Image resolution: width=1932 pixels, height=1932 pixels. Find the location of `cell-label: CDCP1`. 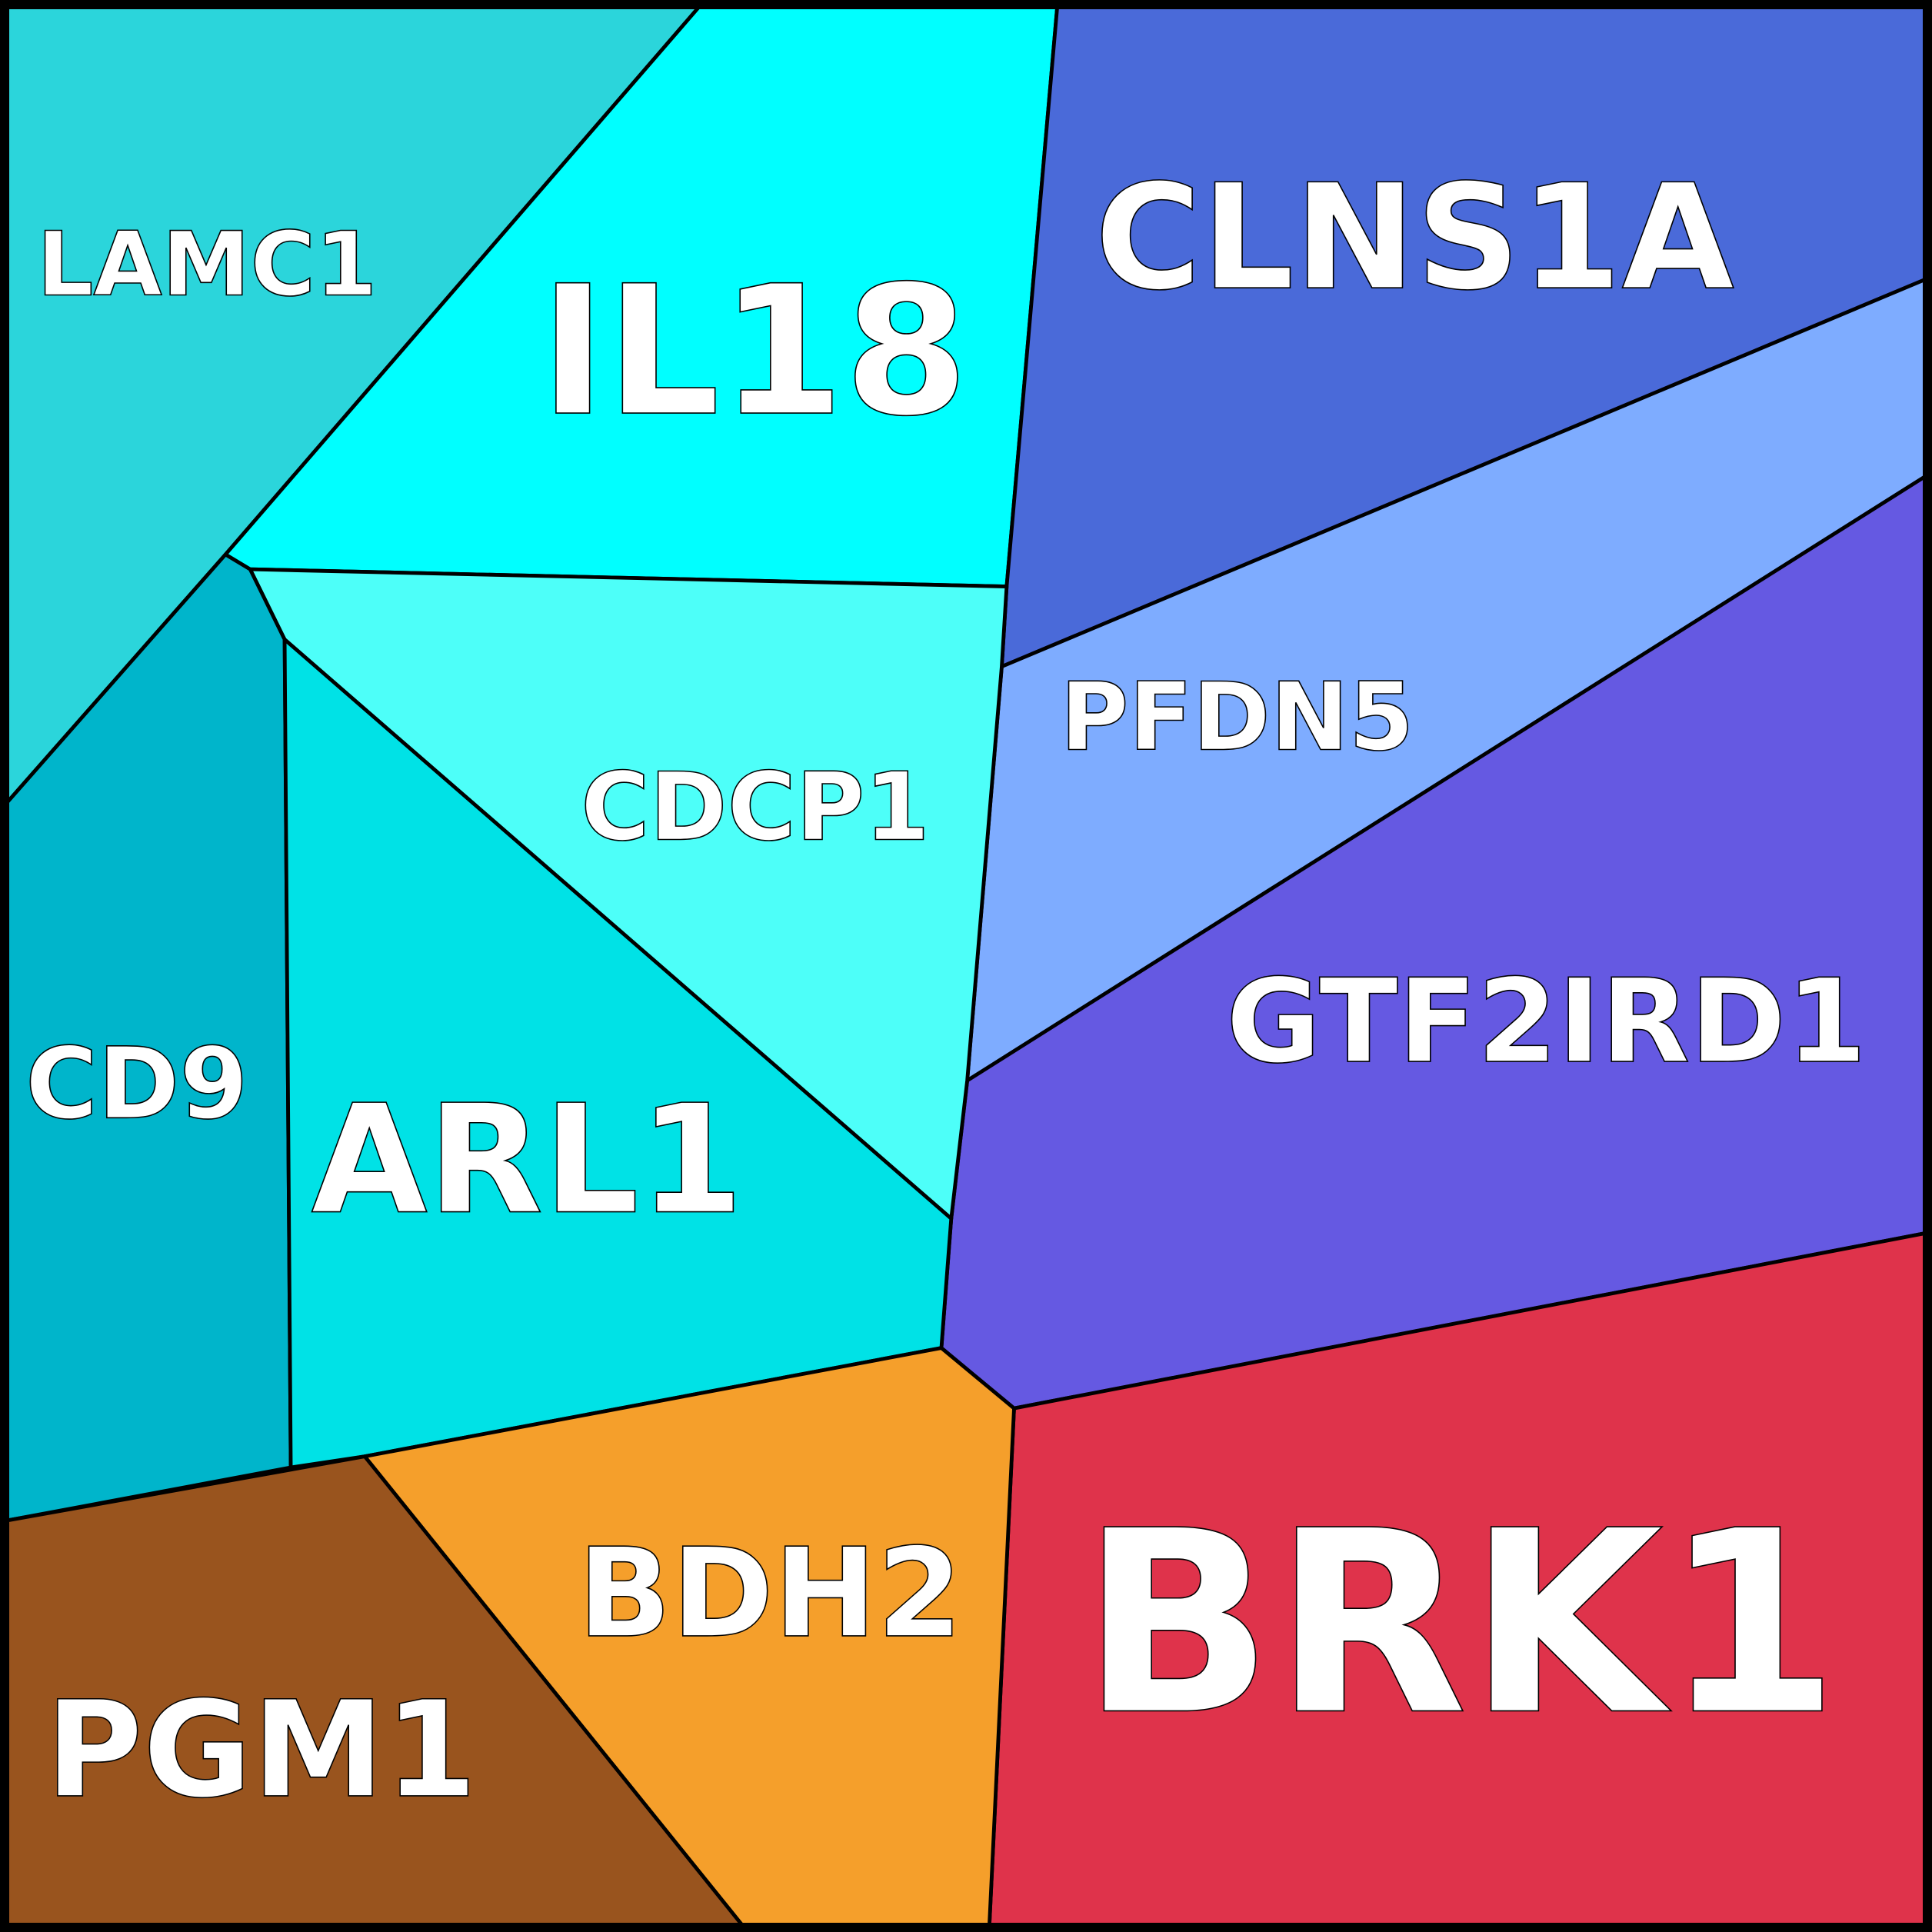

cell-label: CDCP1 is located at coordinates (755, 806).